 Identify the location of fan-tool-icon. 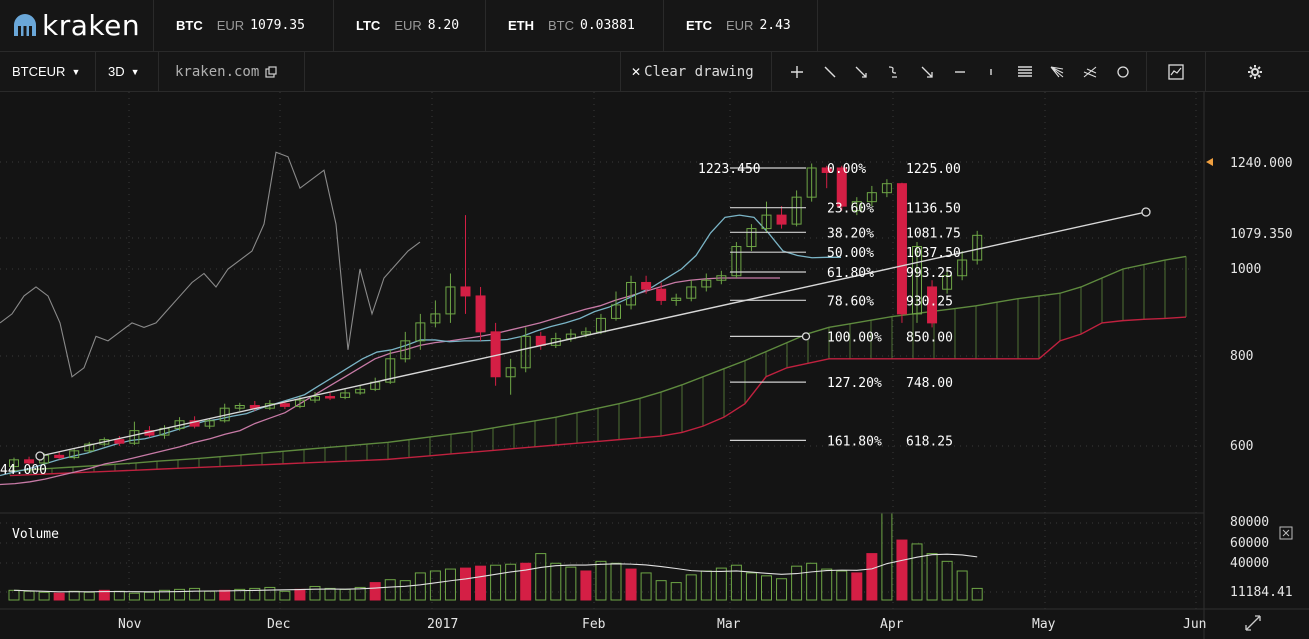
(1057, 71).